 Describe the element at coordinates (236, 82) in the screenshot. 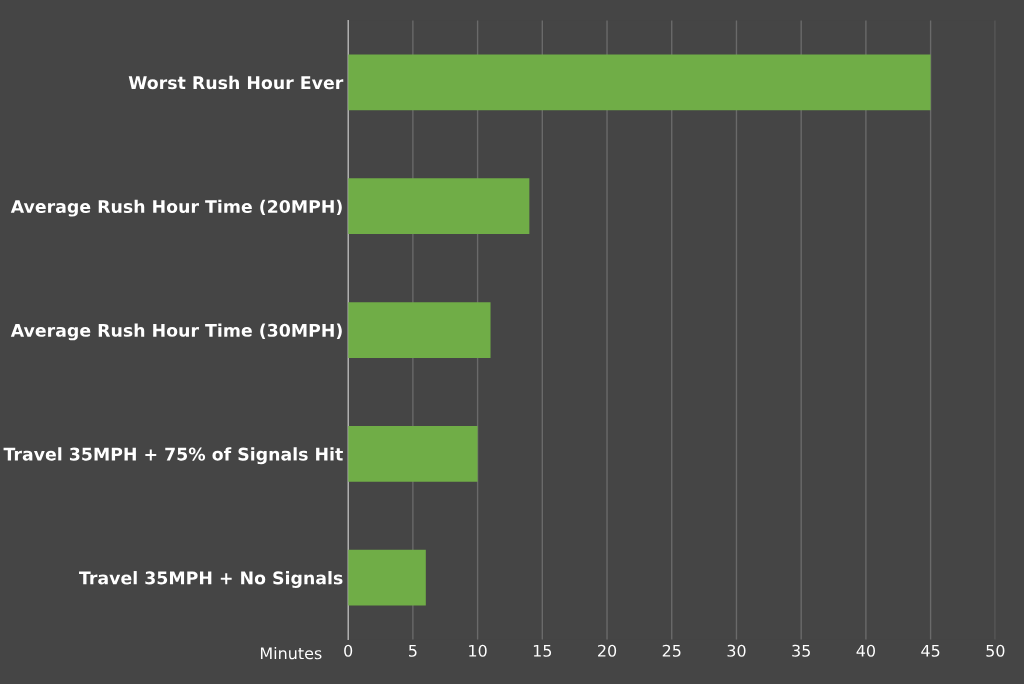

I see `y-tick-label: Worst Rush Hour Ever` at that location.